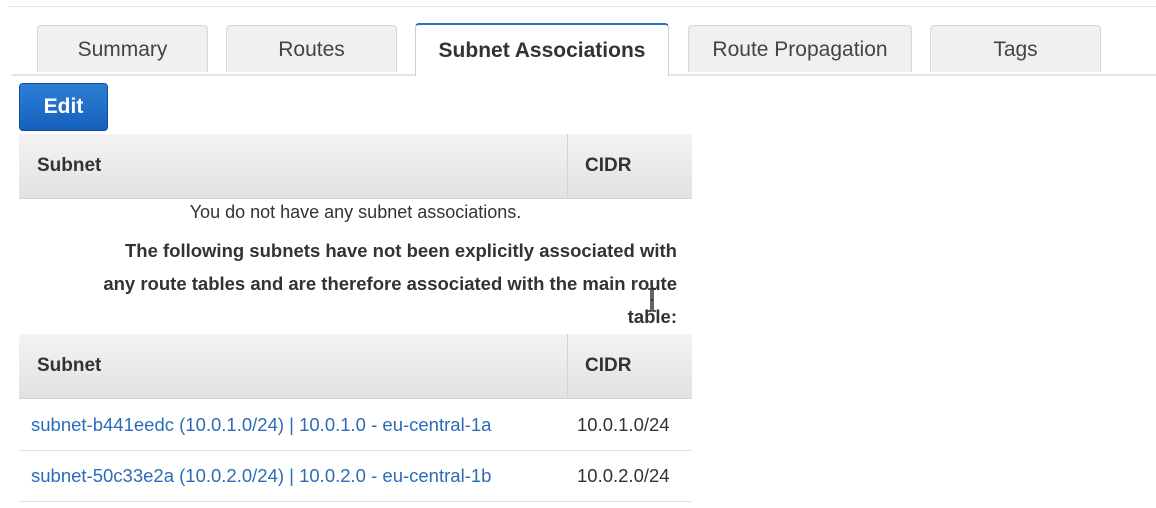 Image resolution: width=1156 pixels, height=508 pixels. I want to click on empty-associations-message: You do not have any subnet associations., so click(355, 212).